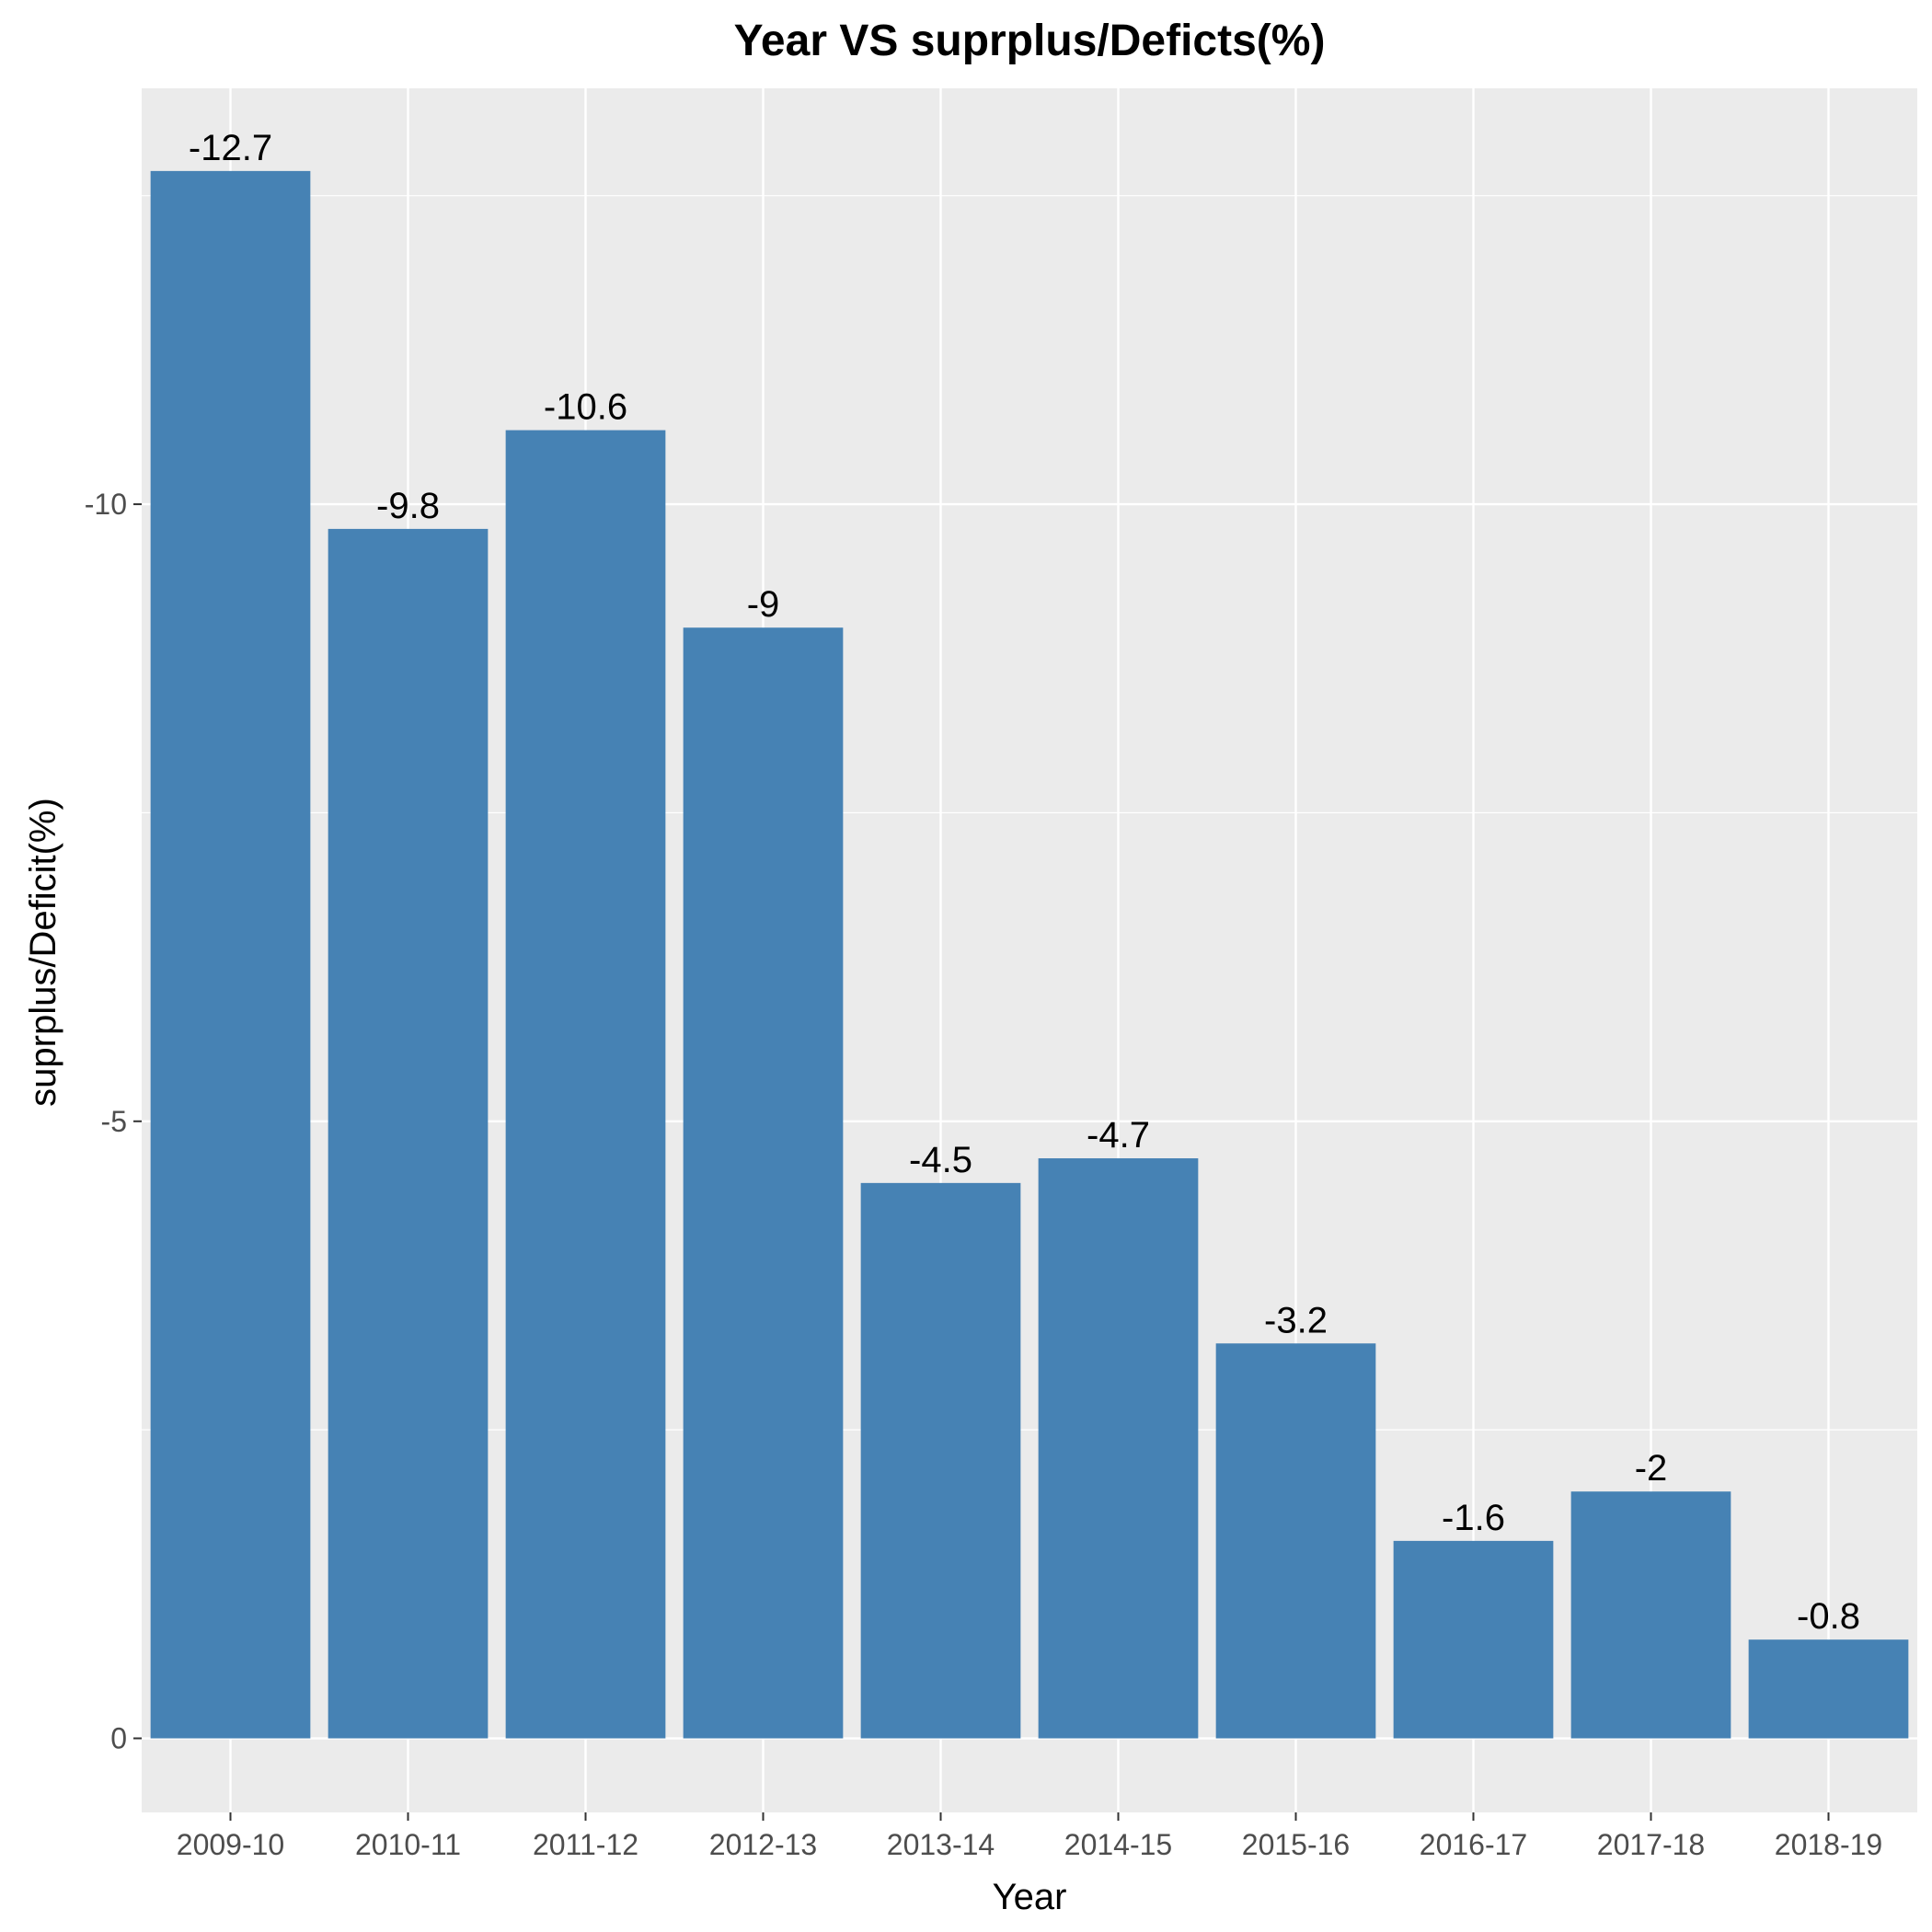  Describe the element at coordinates (43, 952) in the screenshot. I see `y-axis-title: suprplus/Deficit(%)` at that location.